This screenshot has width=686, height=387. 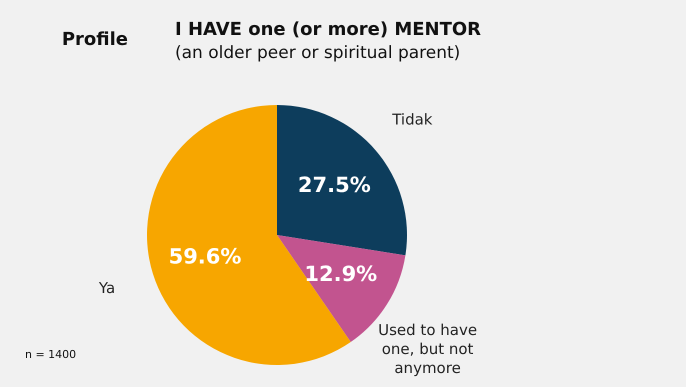 What do you see at coordinates (412, 119) in the screenshot?
I see `slice-label: Tidak` at bounding box center [412, 119].